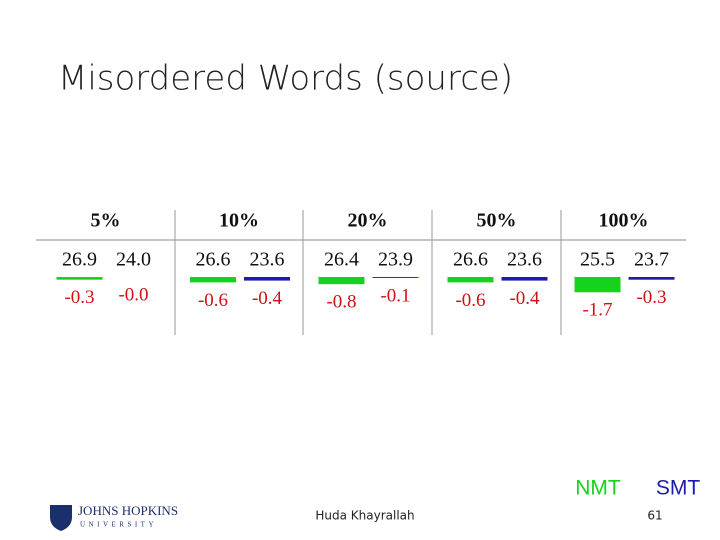 This screenshot has width=720, height=540. Describe the element at coordinates (597, 260) in the screenshot. I see `nmt-score: 25.5` at that location.